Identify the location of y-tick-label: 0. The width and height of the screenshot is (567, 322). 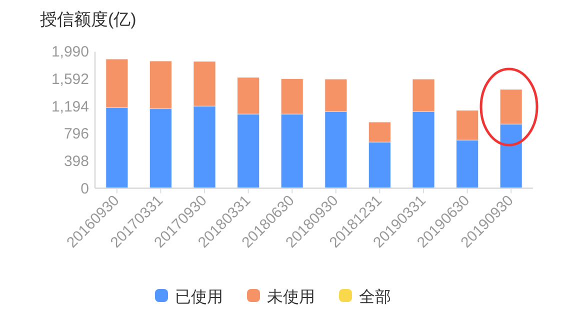
(84, 189).